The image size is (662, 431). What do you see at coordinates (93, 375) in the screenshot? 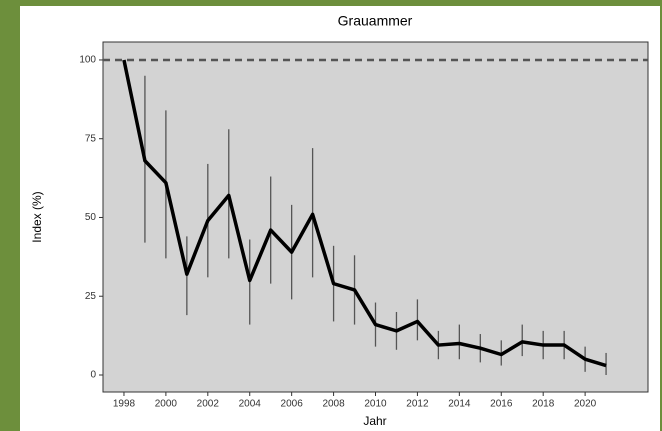
I see `y-tick-label: 0` at bounding box center [93, 375].